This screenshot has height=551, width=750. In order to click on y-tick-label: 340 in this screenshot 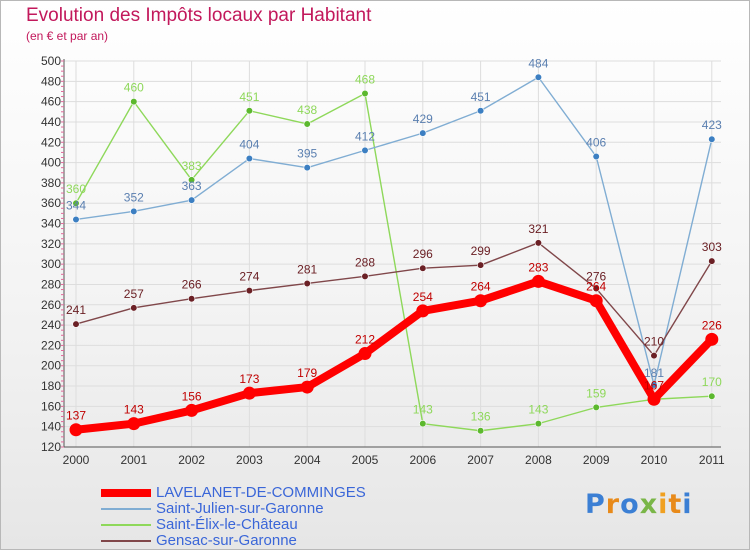, I will do `click(51, 224)`.